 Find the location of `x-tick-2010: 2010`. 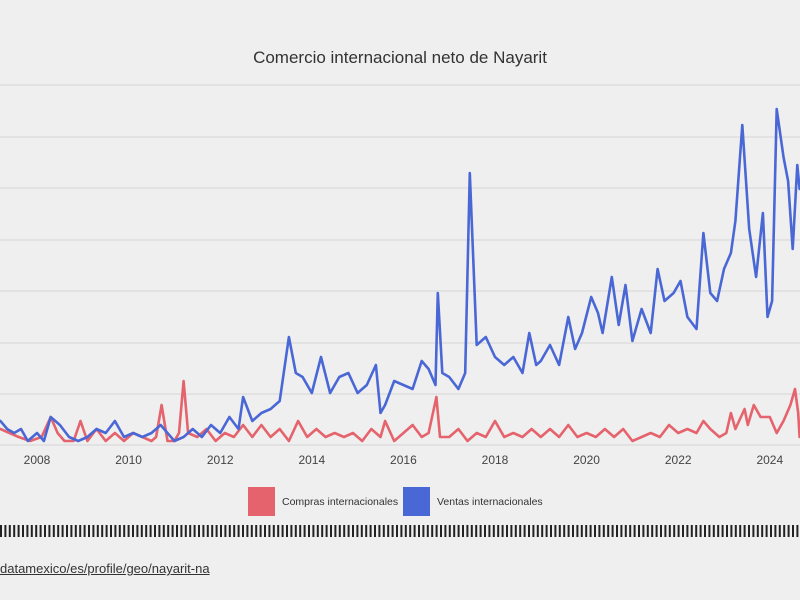

x-tick-2010: 2010 is located at coordinates (128, 460).